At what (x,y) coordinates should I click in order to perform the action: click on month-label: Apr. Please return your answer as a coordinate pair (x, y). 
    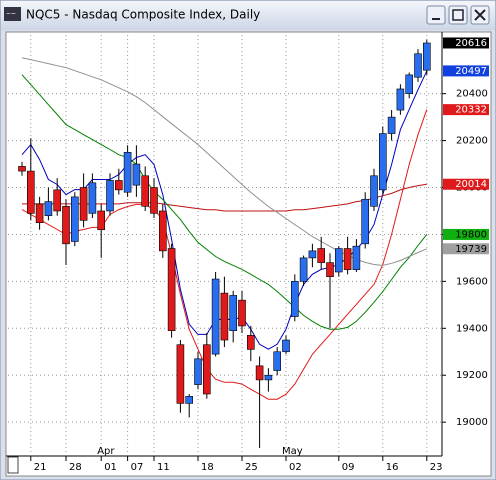
    Looking at the image, I should click on (106, 451).